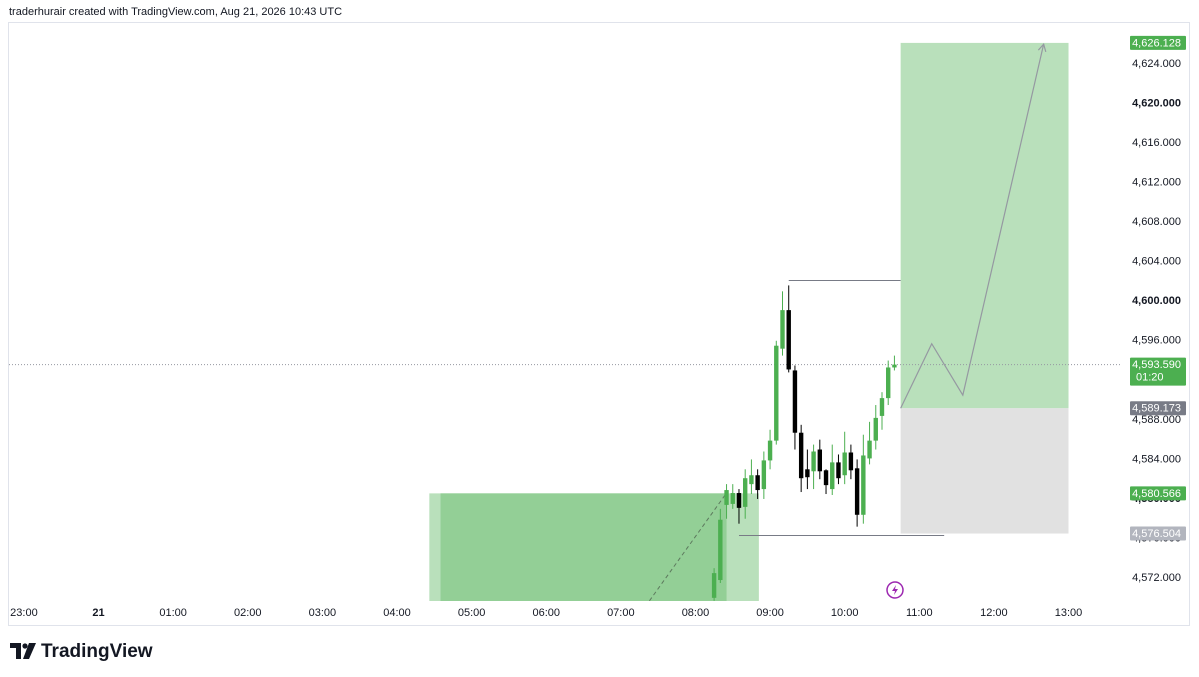  I want to click on x-tick-label: 08:00, so click(696, 613).